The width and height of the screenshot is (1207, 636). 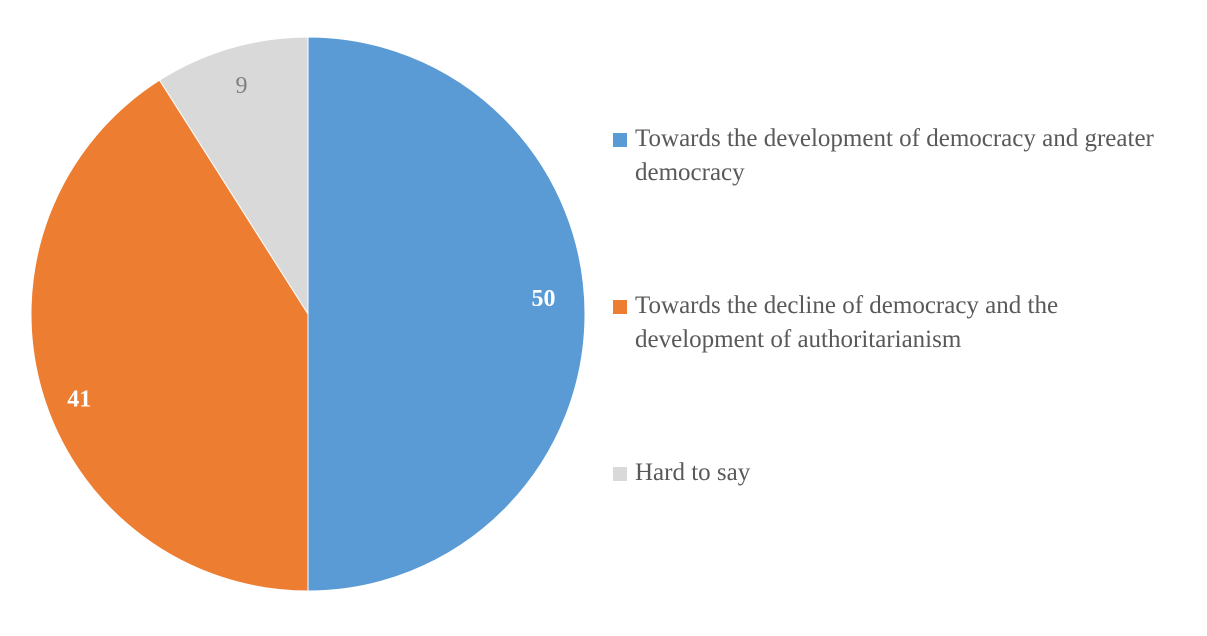 What do you see at coordinates (894, 473) in the screenshot?
I see `legend-item-hard-to-say: Hard to say` at bounding box center [894, 473].